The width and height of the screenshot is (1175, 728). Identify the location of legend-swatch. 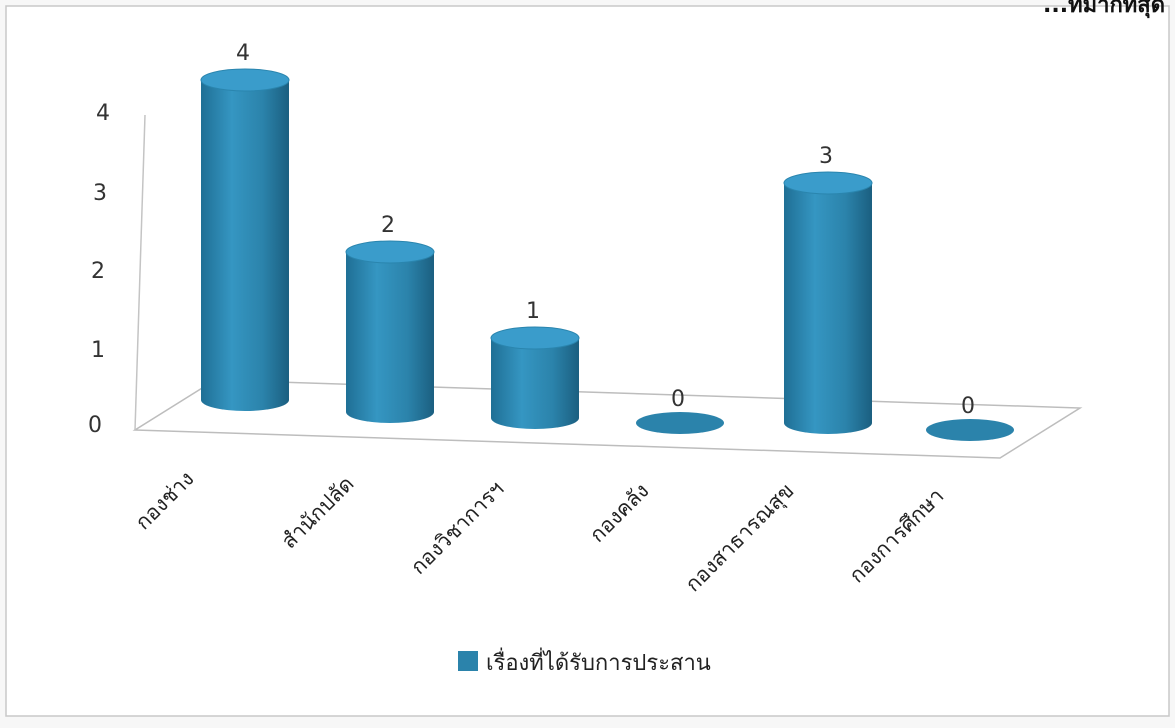
(468, 661).